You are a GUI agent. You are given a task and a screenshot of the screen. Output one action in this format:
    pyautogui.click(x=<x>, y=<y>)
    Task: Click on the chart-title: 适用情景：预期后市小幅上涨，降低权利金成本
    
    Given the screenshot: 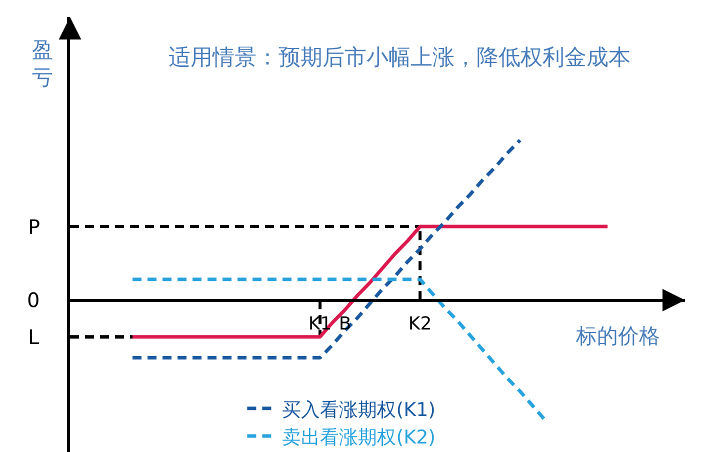 What is the action you would take?
    pyautogui.click(x=399, y=58)
    